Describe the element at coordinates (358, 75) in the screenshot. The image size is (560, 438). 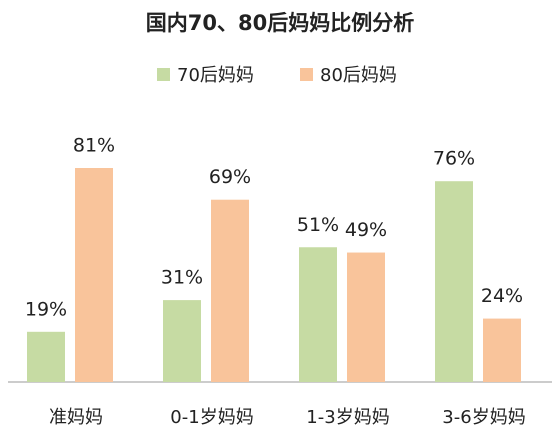
I see `legend-label: 80后妈妈` at that location.